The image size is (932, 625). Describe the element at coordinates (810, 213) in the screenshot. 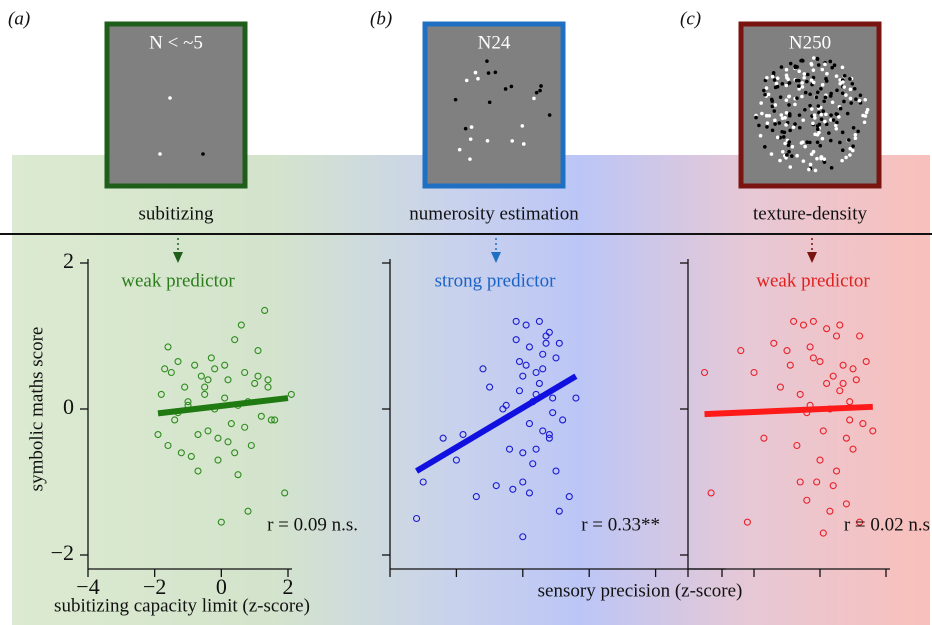

I see `task-label: texture-density` at that location.